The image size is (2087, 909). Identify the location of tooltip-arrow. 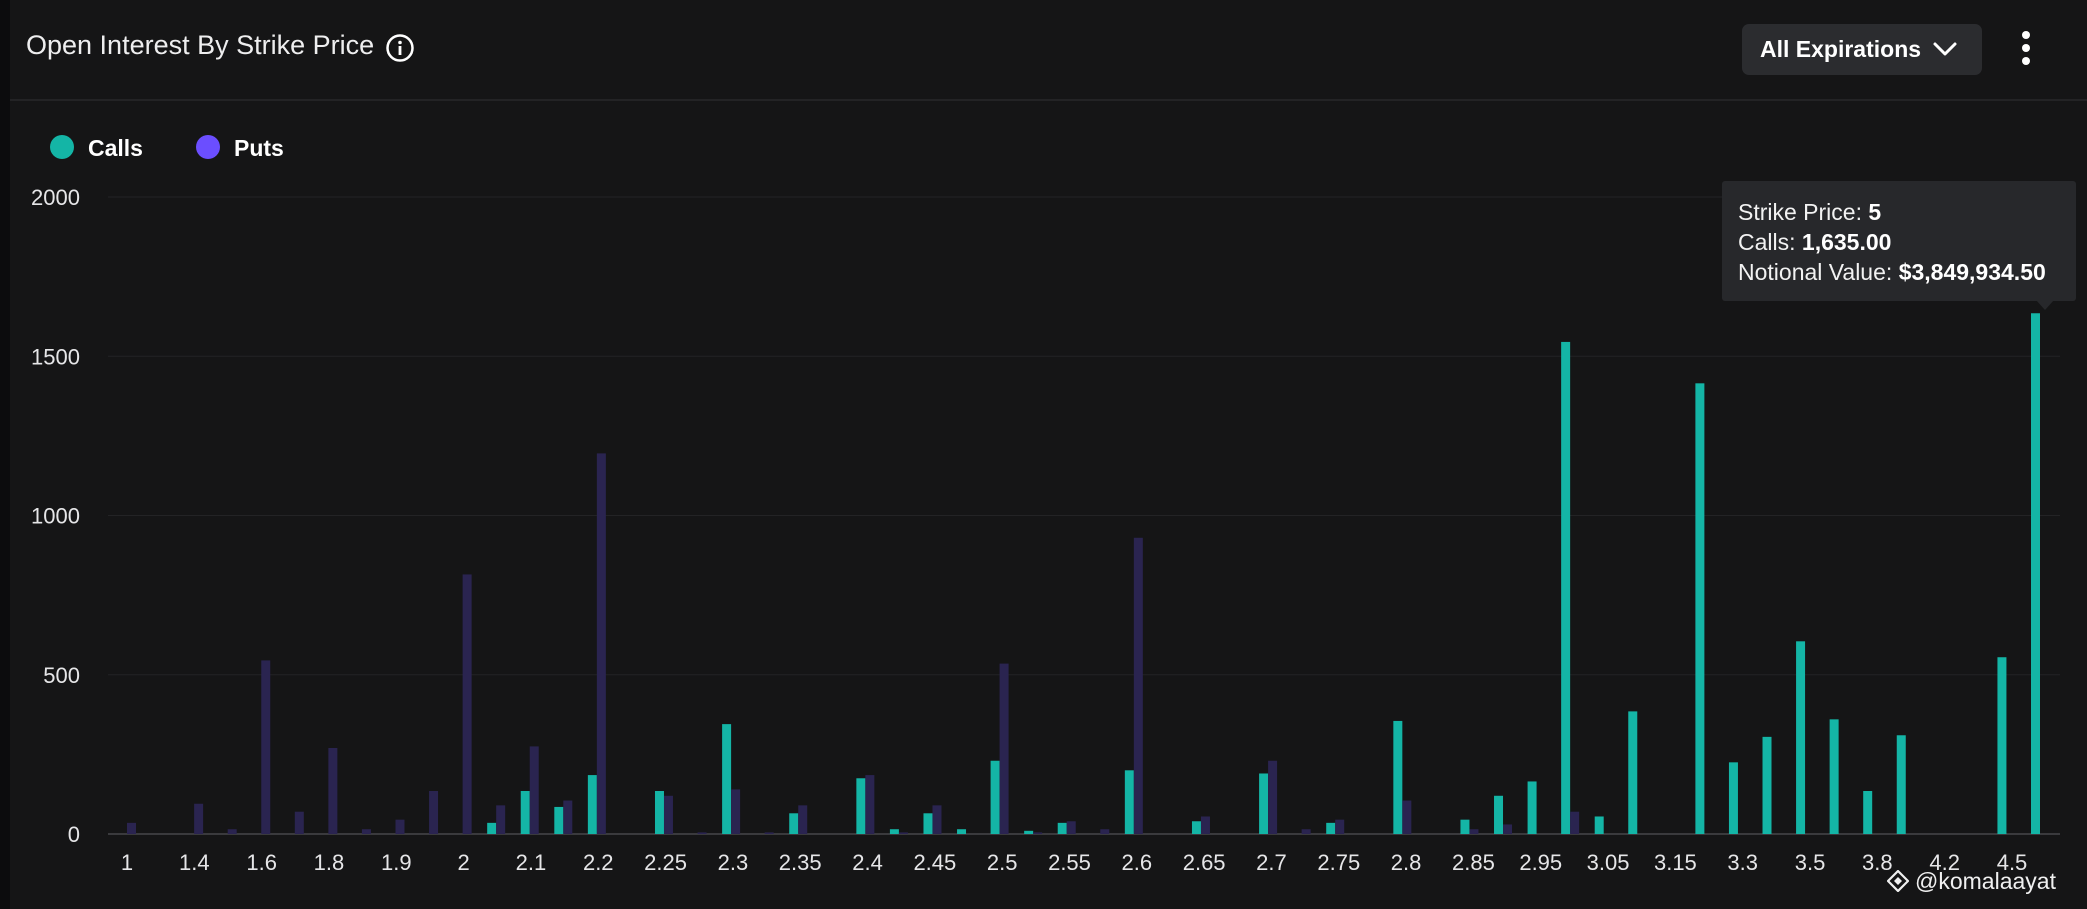
(2045, 305).